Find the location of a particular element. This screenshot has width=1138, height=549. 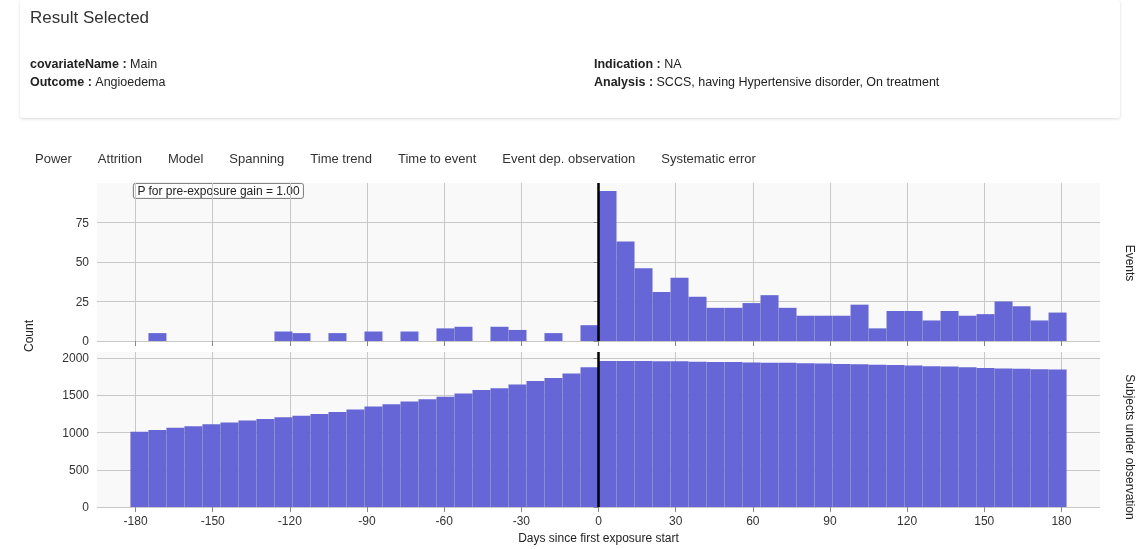

y-tick-label: 500 is located at coordinates (79, 469).